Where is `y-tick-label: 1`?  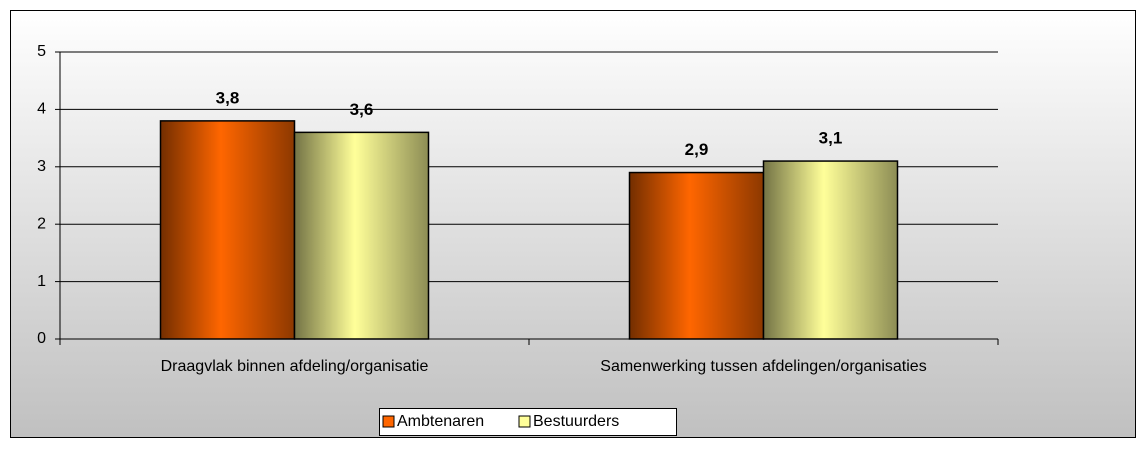 y-tick-label: 1 is located at coordinates (41, 281).